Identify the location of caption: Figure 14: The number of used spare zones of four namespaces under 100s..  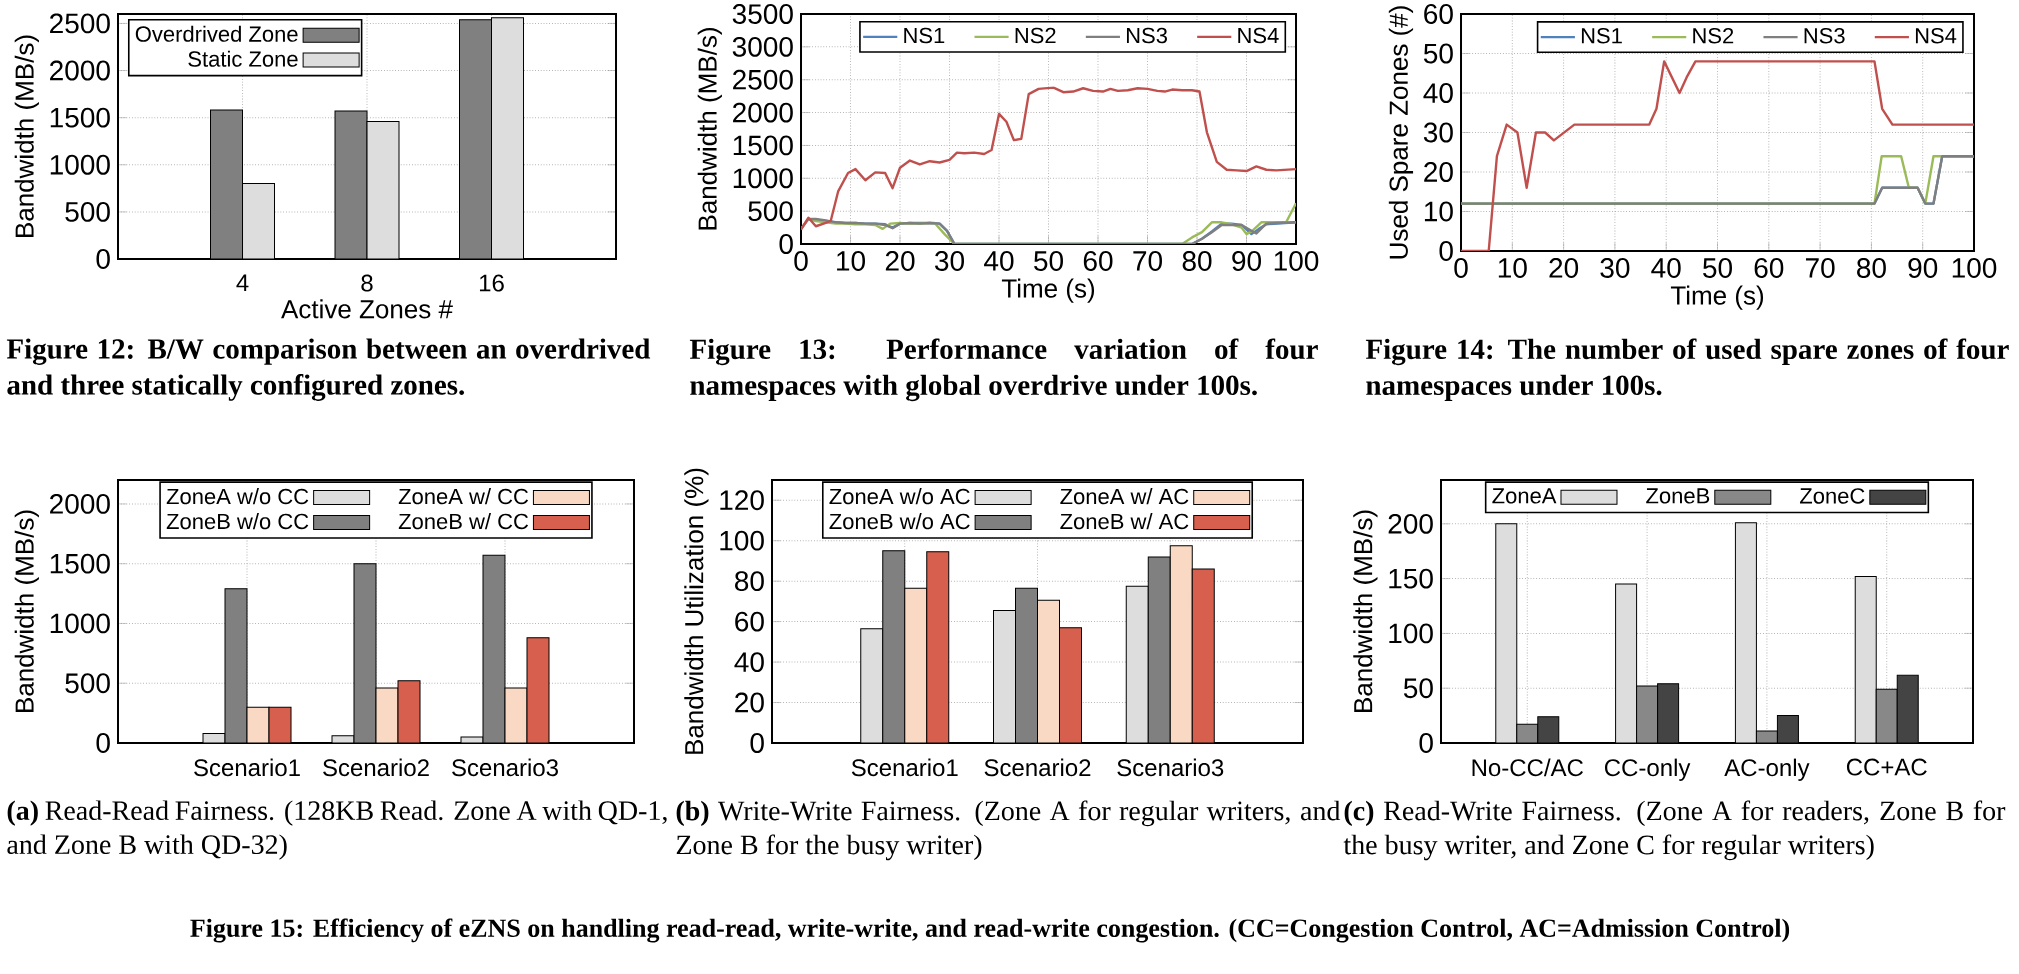
(1687, 369).